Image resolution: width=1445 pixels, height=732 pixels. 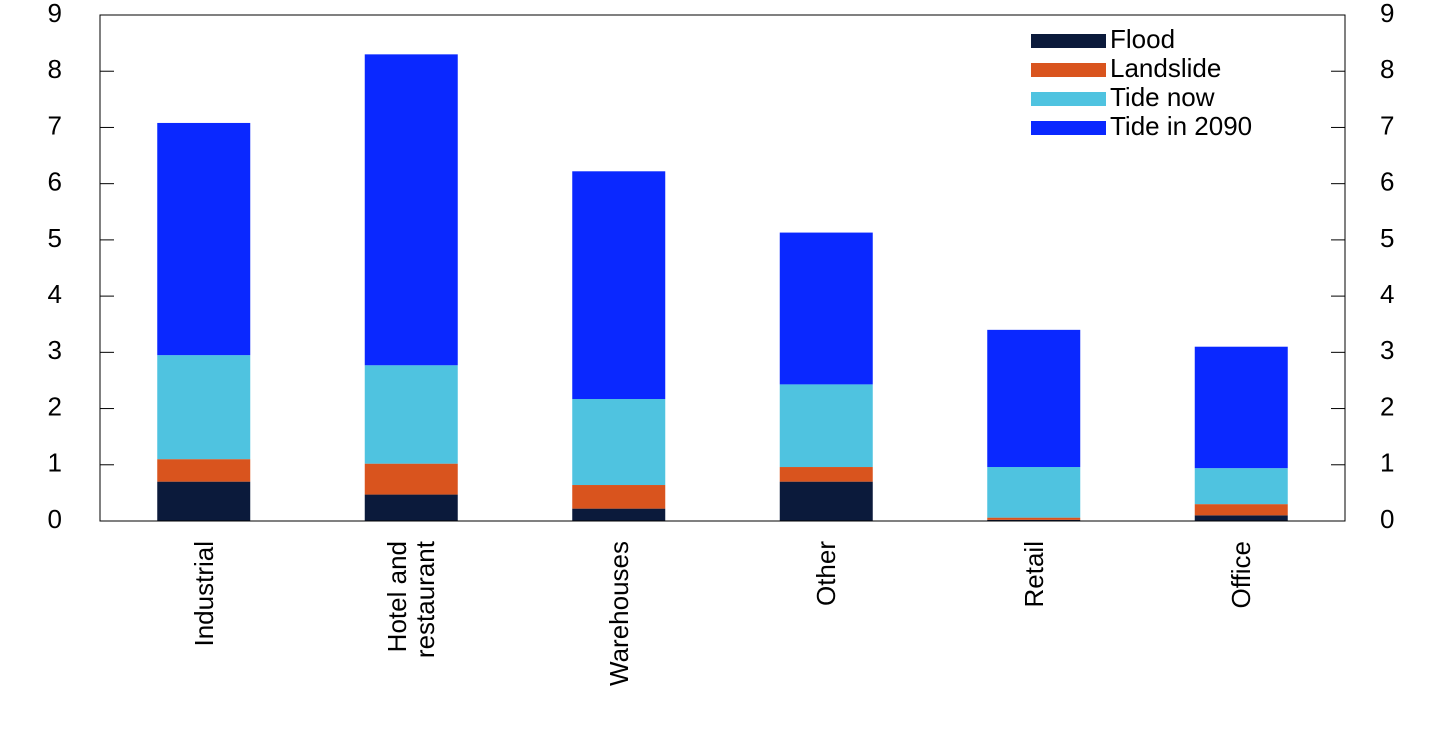 I want to click on x-tick-label: Hotel and restaurant, so click(x=411, y=600).